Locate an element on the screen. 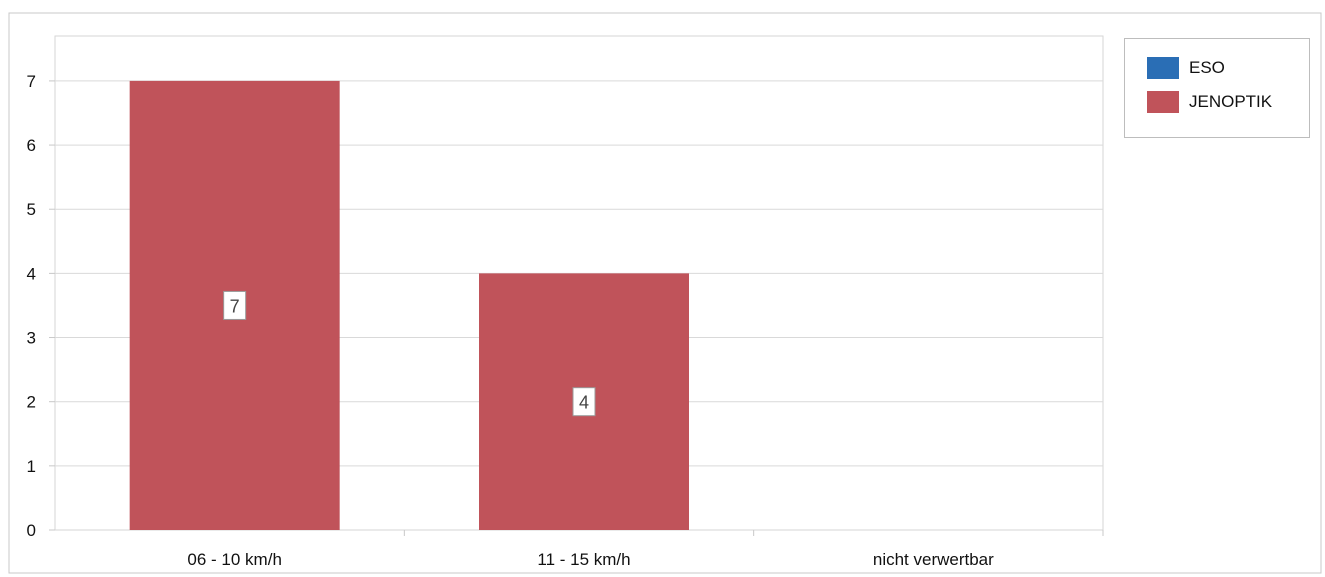 The width and height of the screenshot is (1325, 577). x-axis-ticks: 06 - 10 km/h 11 - 15 km/h nicht verwertbar is located at coordinates (645, 549).